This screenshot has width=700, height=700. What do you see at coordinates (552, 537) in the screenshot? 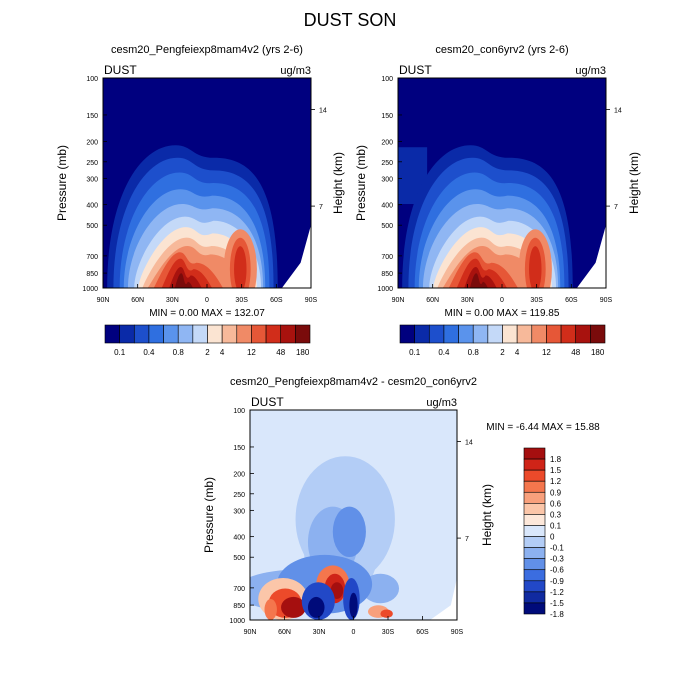
I see `colorbar-label: 0` at bounding box center [552, 537].